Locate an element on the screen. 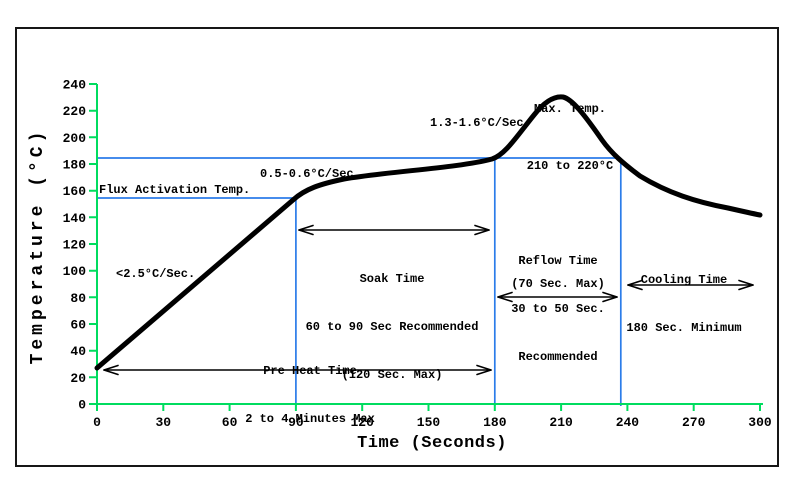  pre-heat-time-arrow is located at coordinates (297, 370).